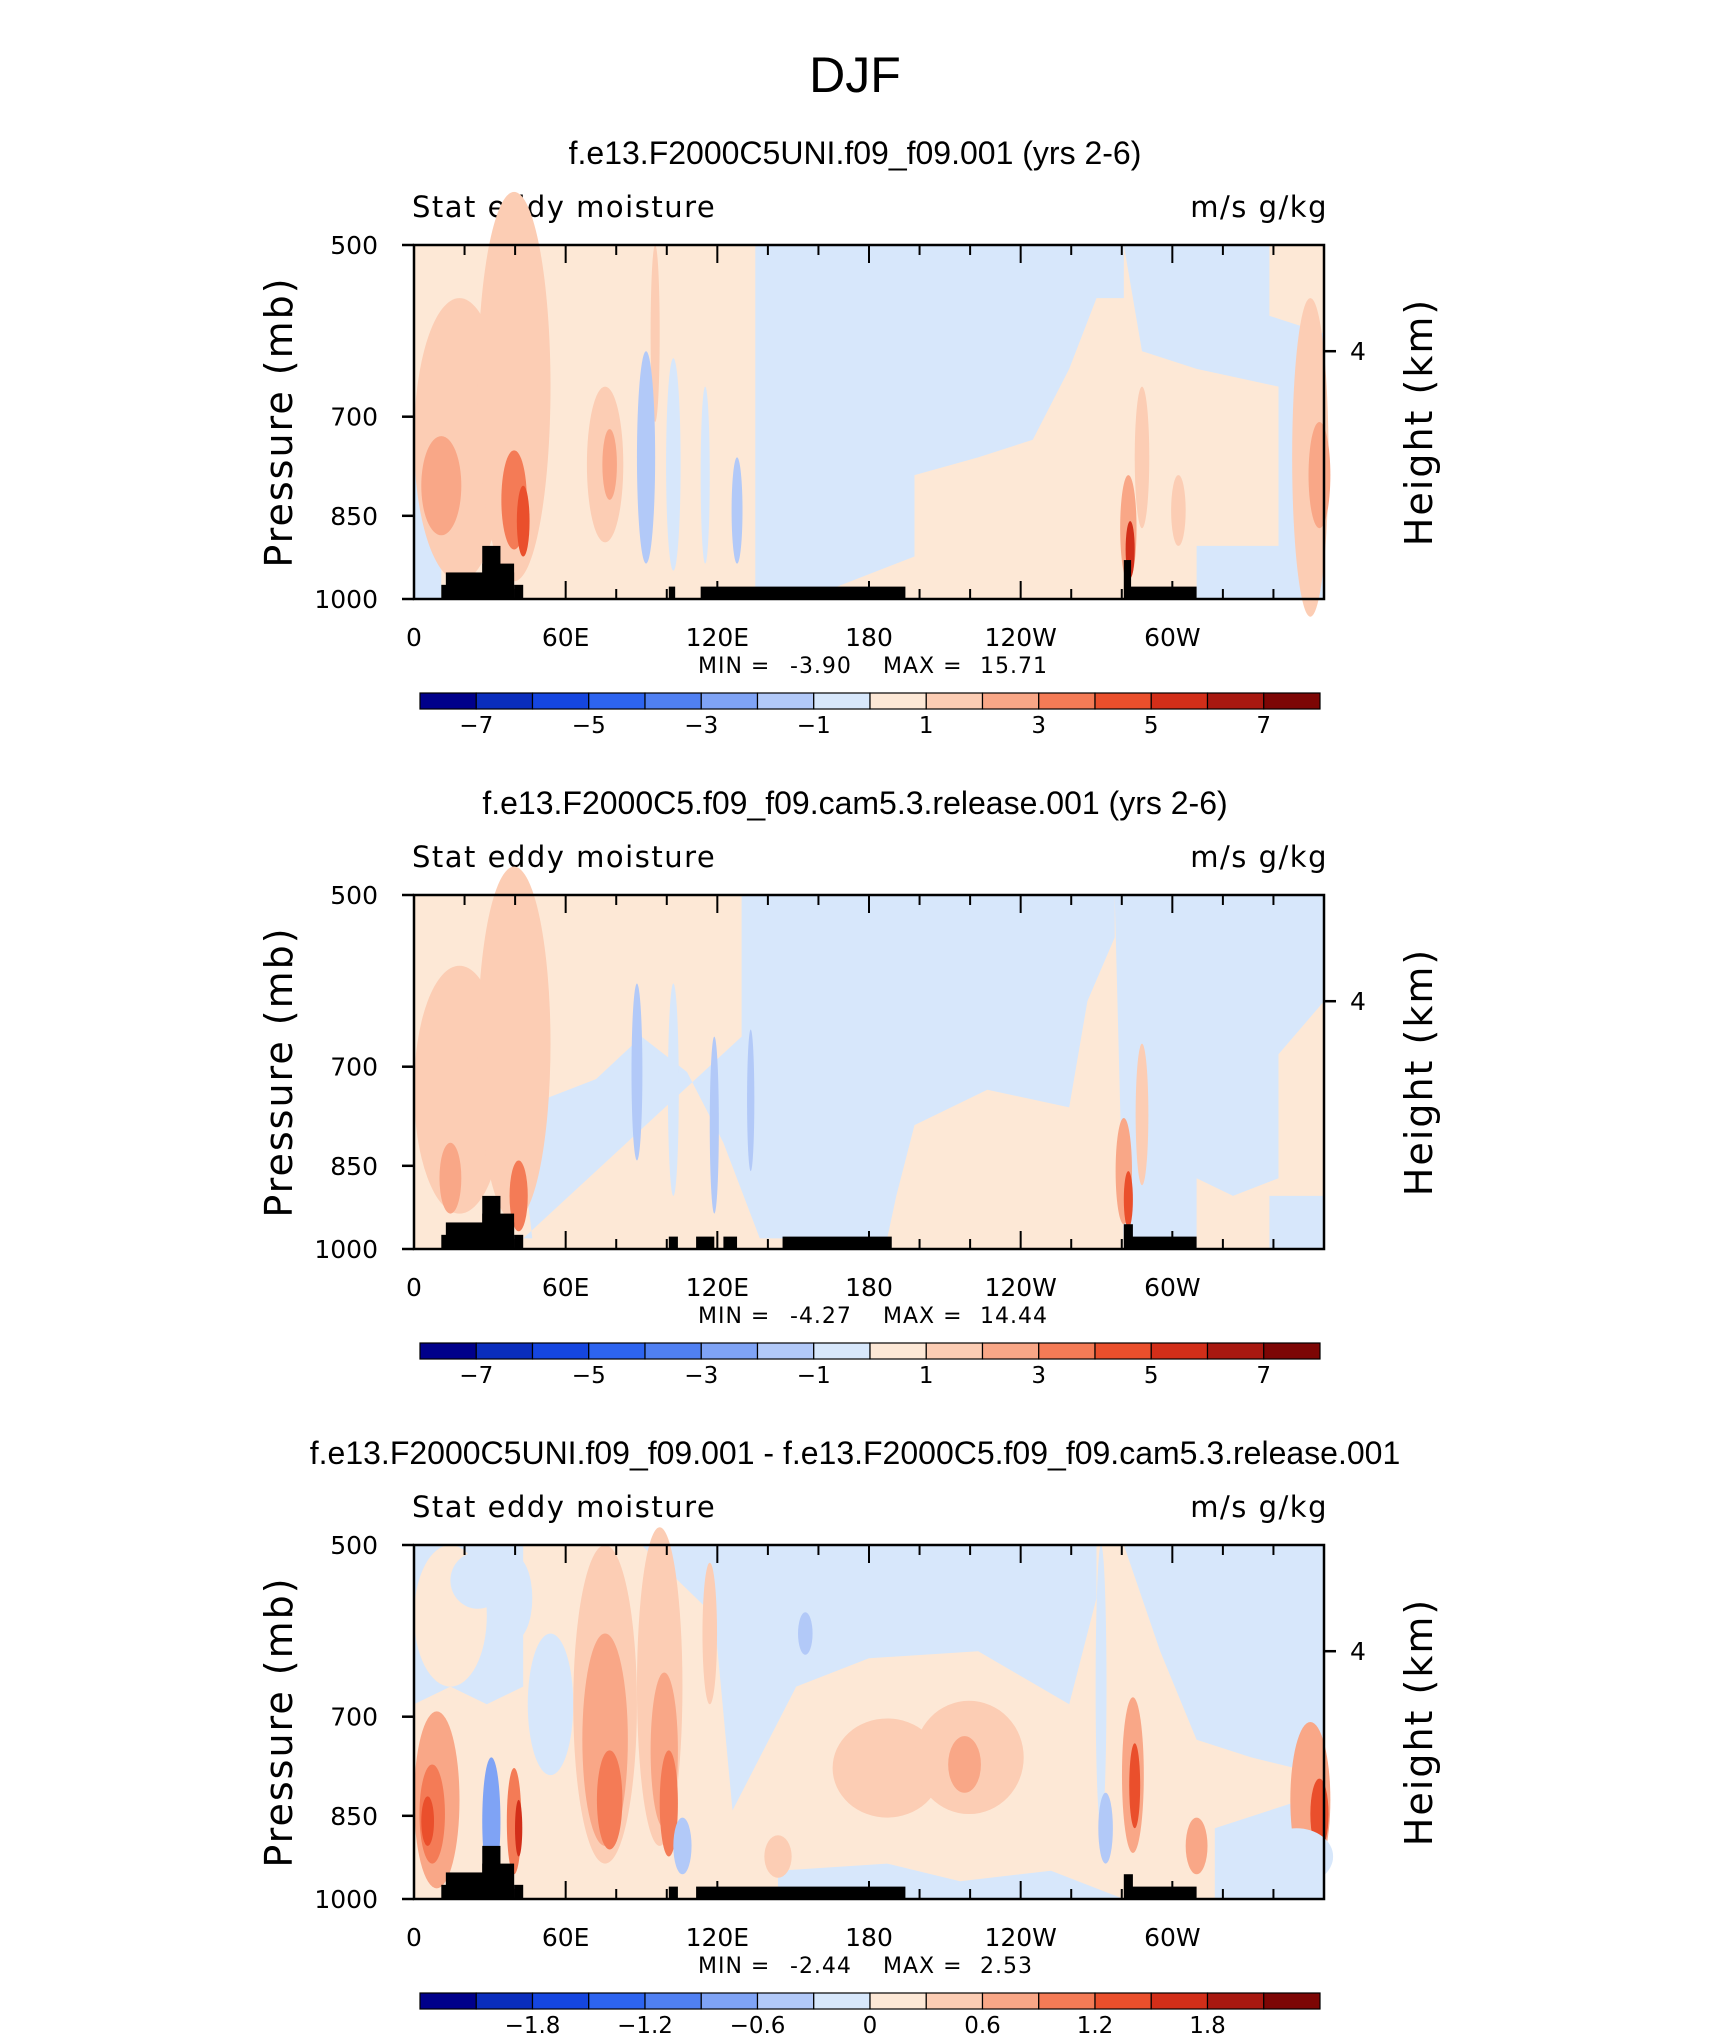  Describe the element at coordinates (476, 1376) in the screenshot. I see `colorbar-label: −7` at that location.